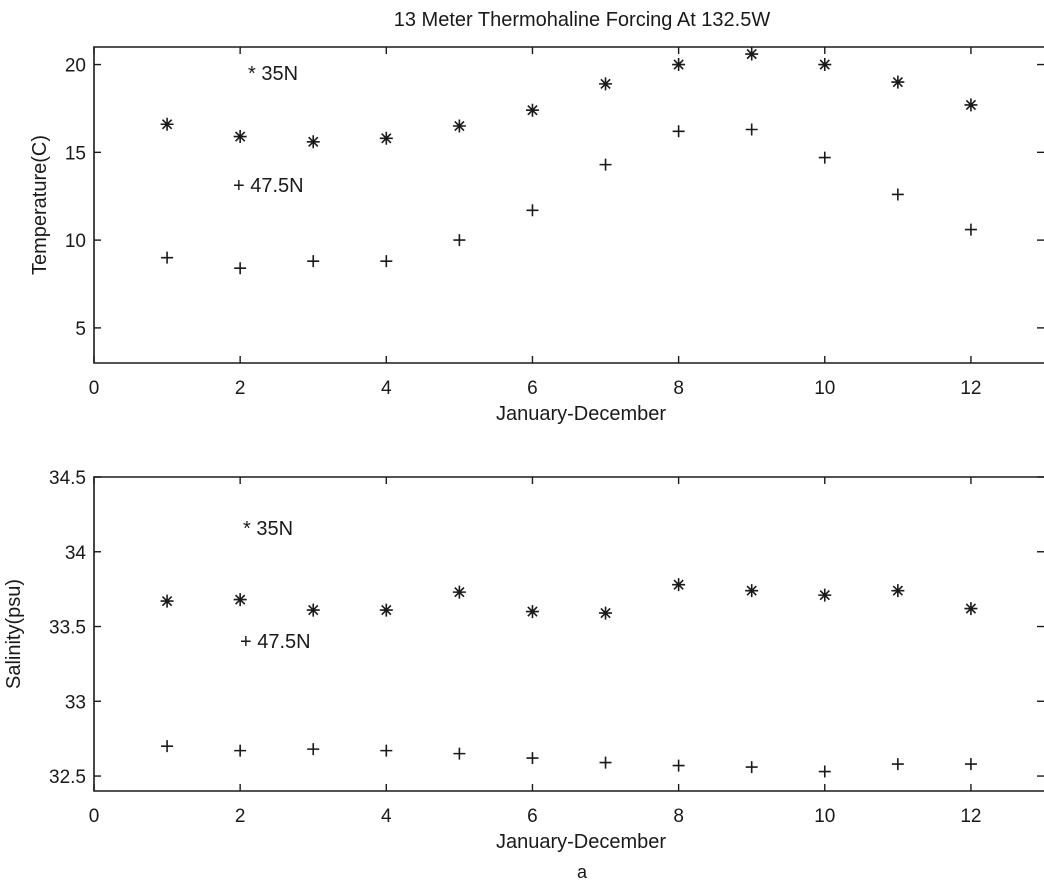 The width and height of the screenshot is (1044, 884). What do you see at coordinates (75, 702) in the screenshot?
I see `y-tick-label: 33` at bounding box center [75, 702].